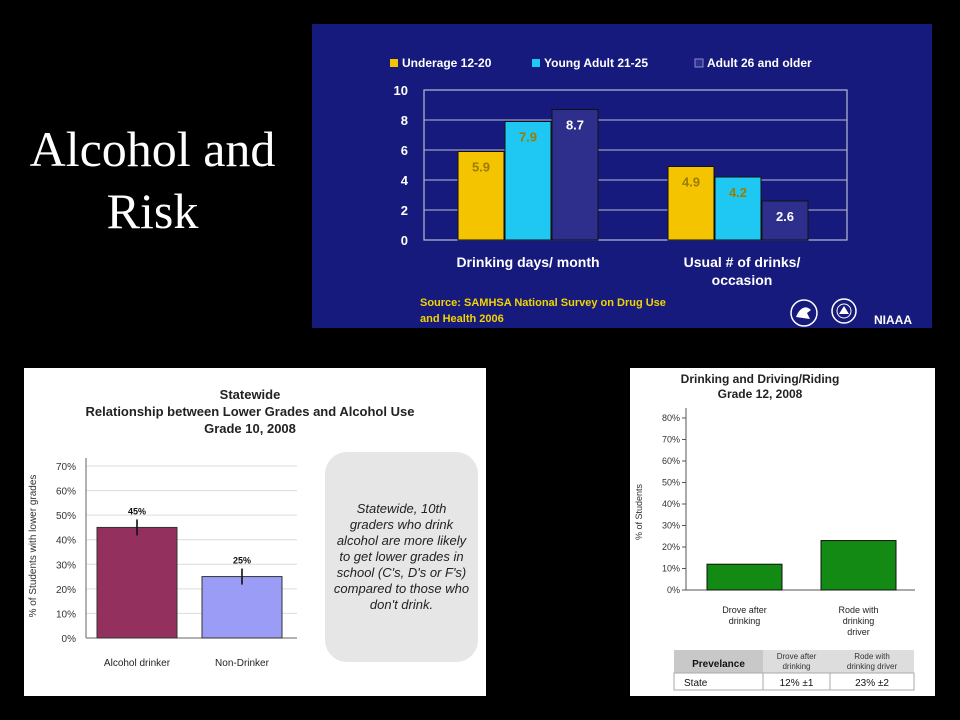  I want to click on table-row, so click(794, 681).